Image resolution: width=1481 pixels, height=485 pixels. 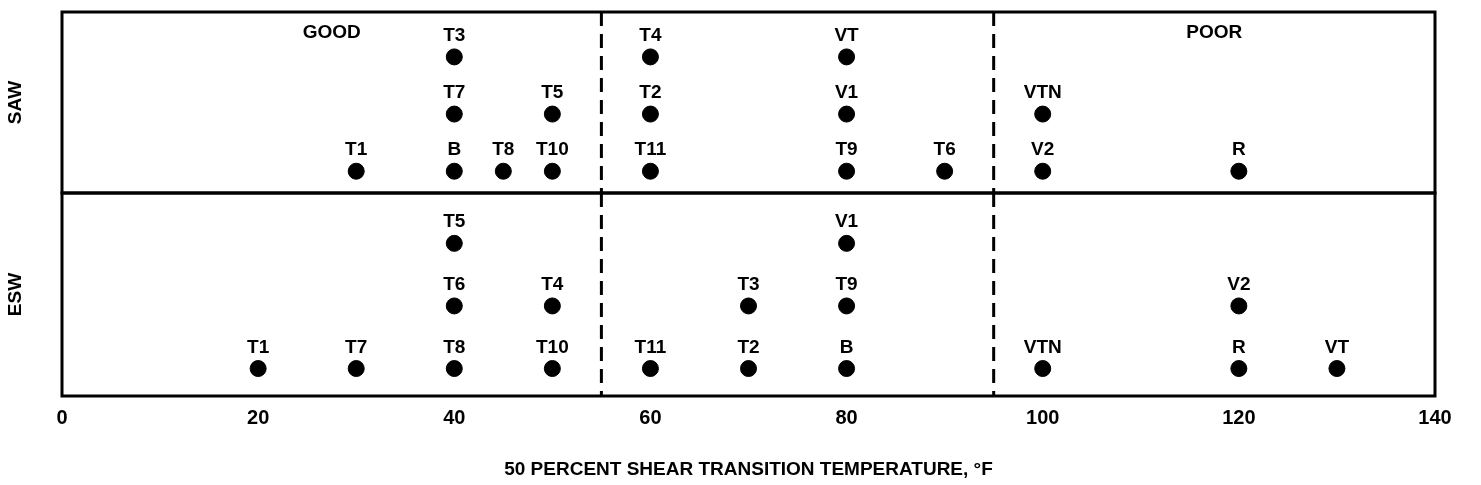 I want to click on x-axis-title: 50 PERCENT SHEAR TRANSITION TEMPERATURE, °F, so click(x=748, y=468).